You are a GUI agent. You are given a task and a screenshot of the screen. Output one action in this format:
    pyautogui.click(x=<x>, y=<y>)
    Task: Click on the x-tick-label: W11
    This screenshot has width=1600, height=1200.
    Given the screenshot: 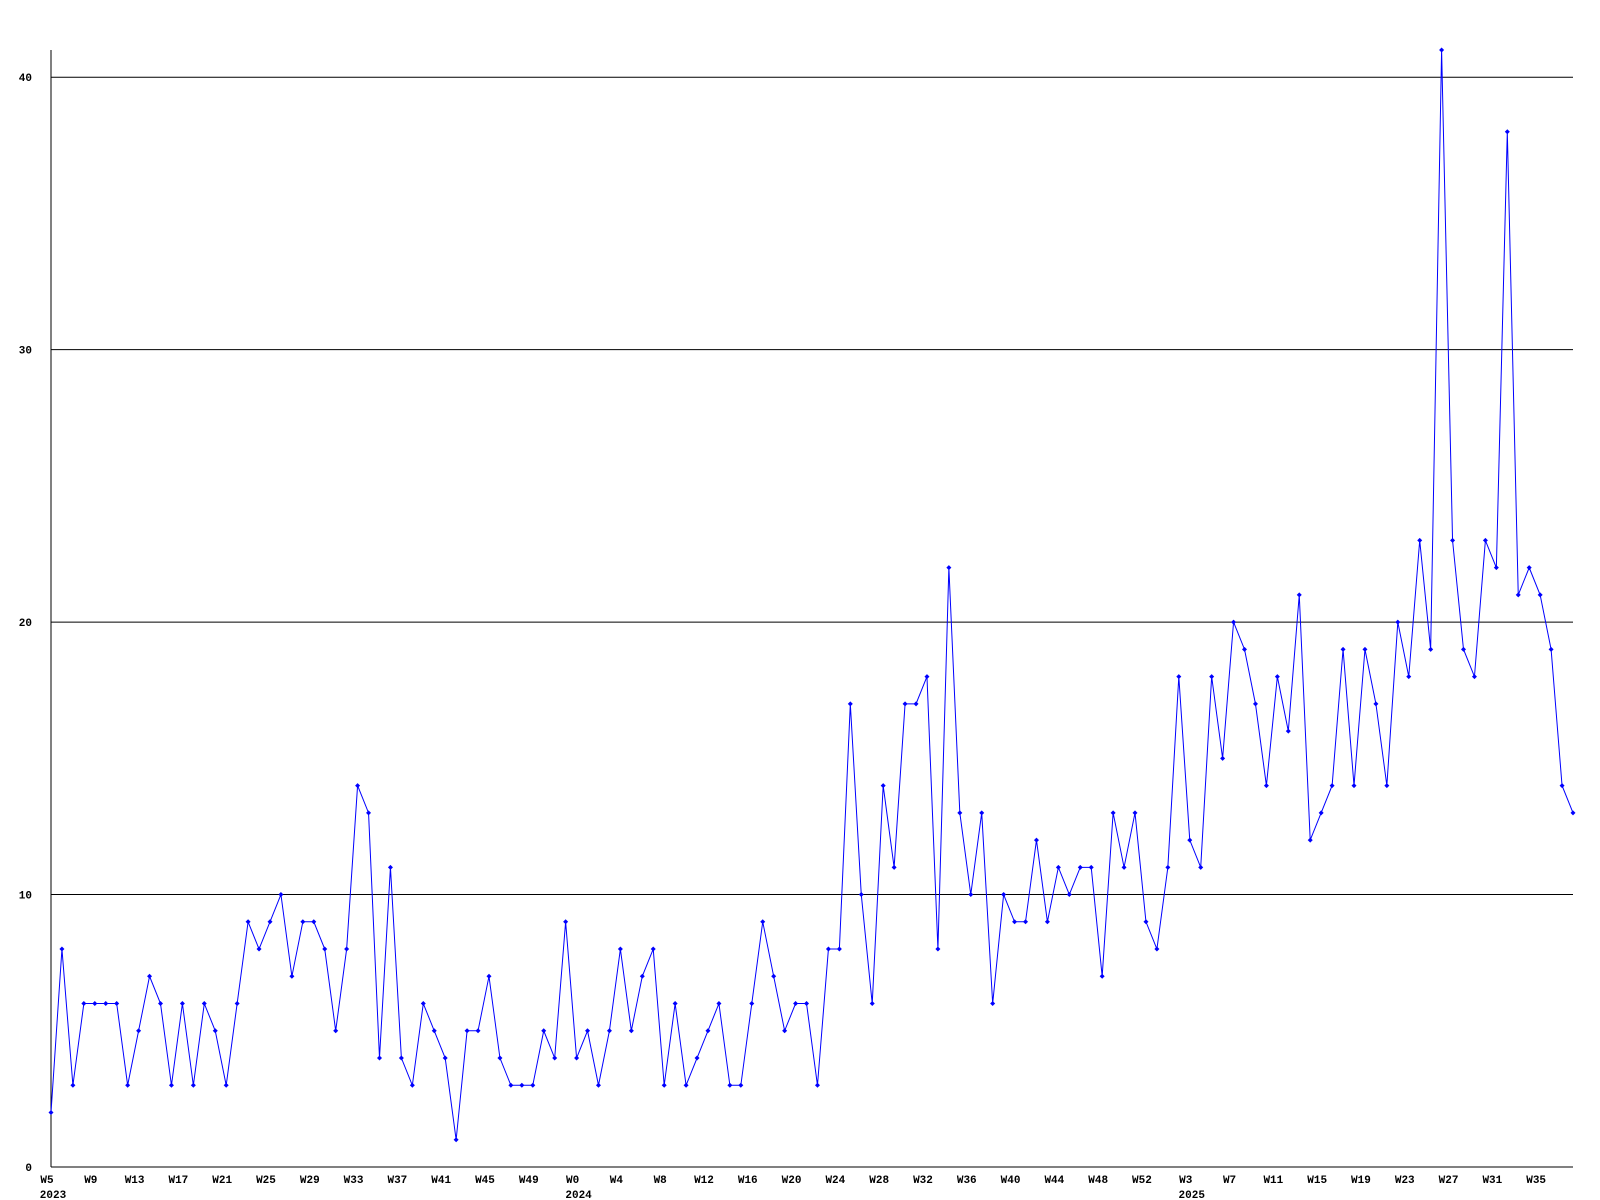 What is the action you would take?
    pyautogui.click(x=1273, y=1181)
    